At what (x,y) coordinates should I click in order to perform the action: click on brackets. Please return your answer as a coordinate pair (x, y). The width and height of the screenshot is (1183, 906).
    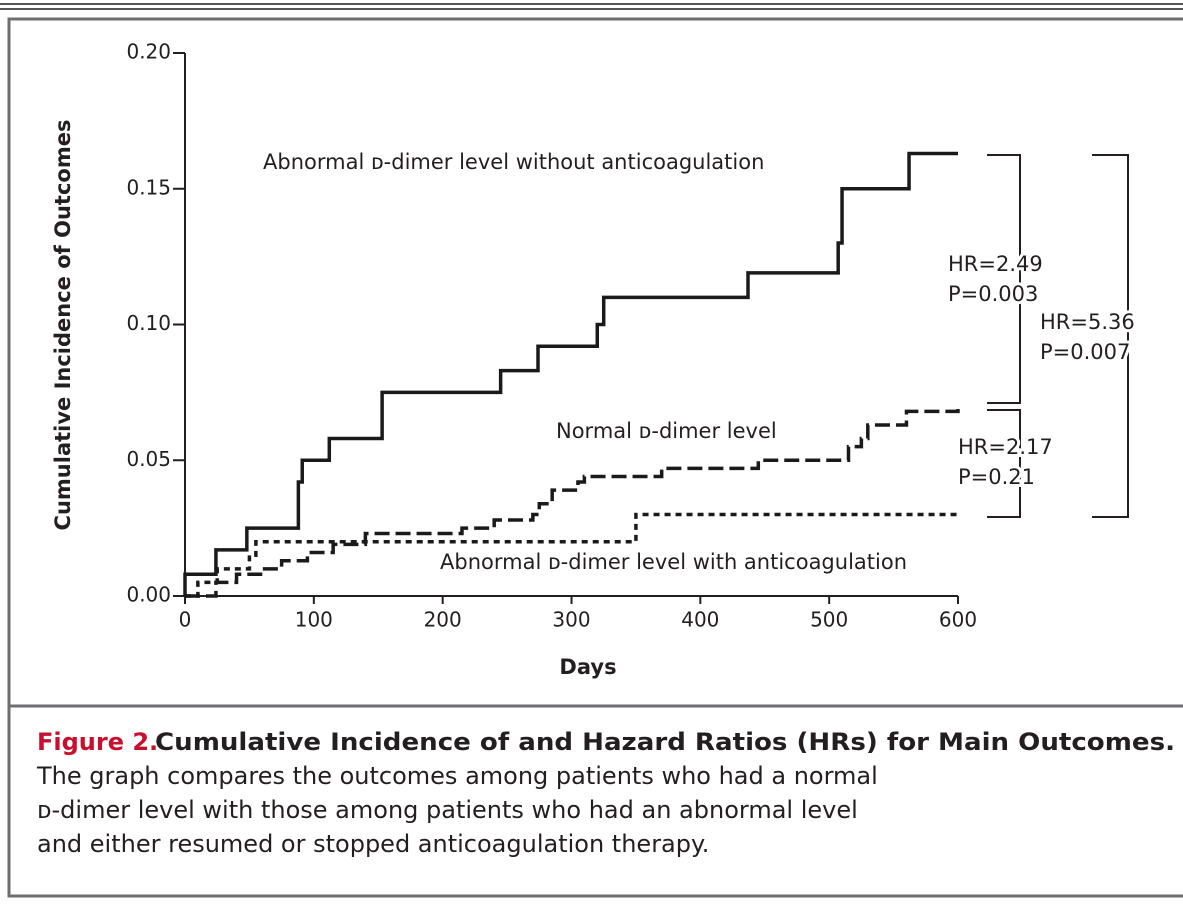
    Looking at the image, I should click on (1058, 336).